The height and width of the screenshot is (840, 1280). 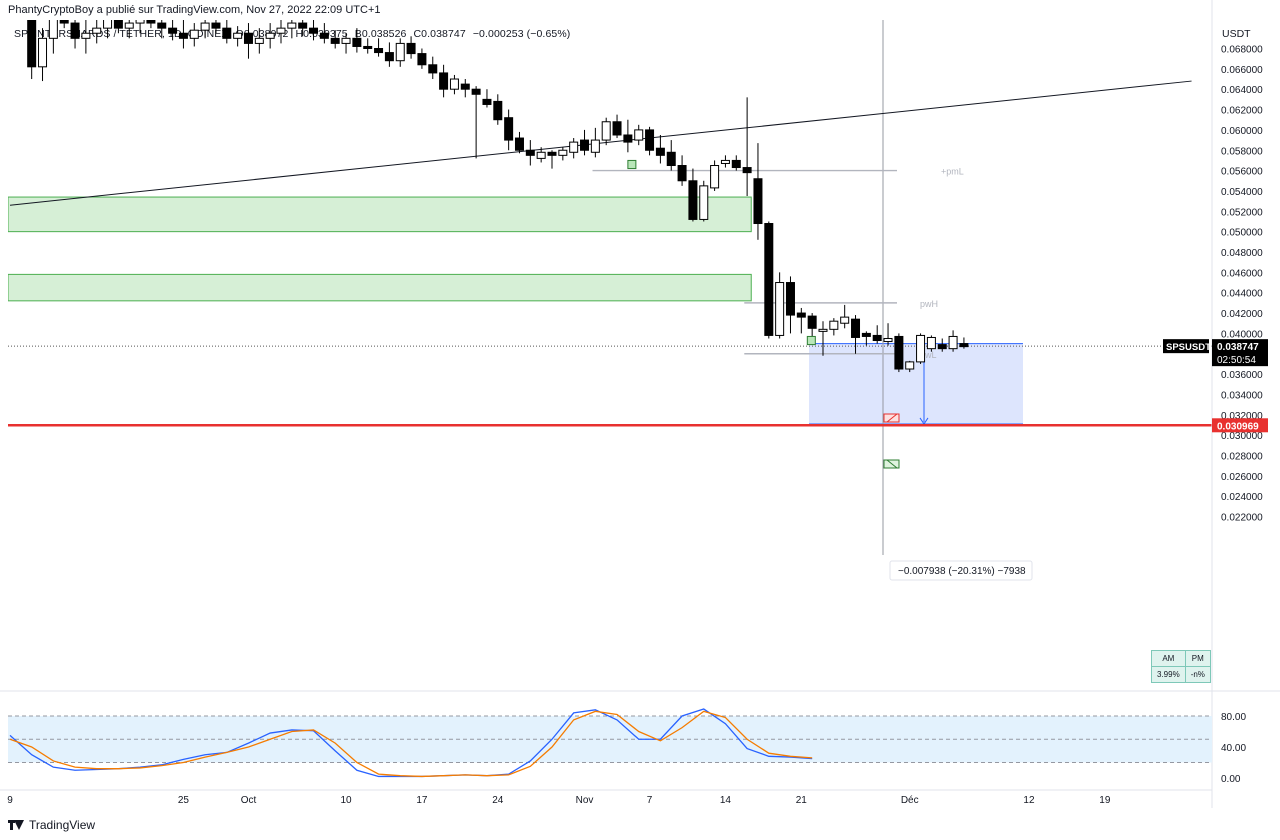 What do you see at coordinates (916, 383) in the screenshot?
I see `measure-box` at bounding box center [916, 383].